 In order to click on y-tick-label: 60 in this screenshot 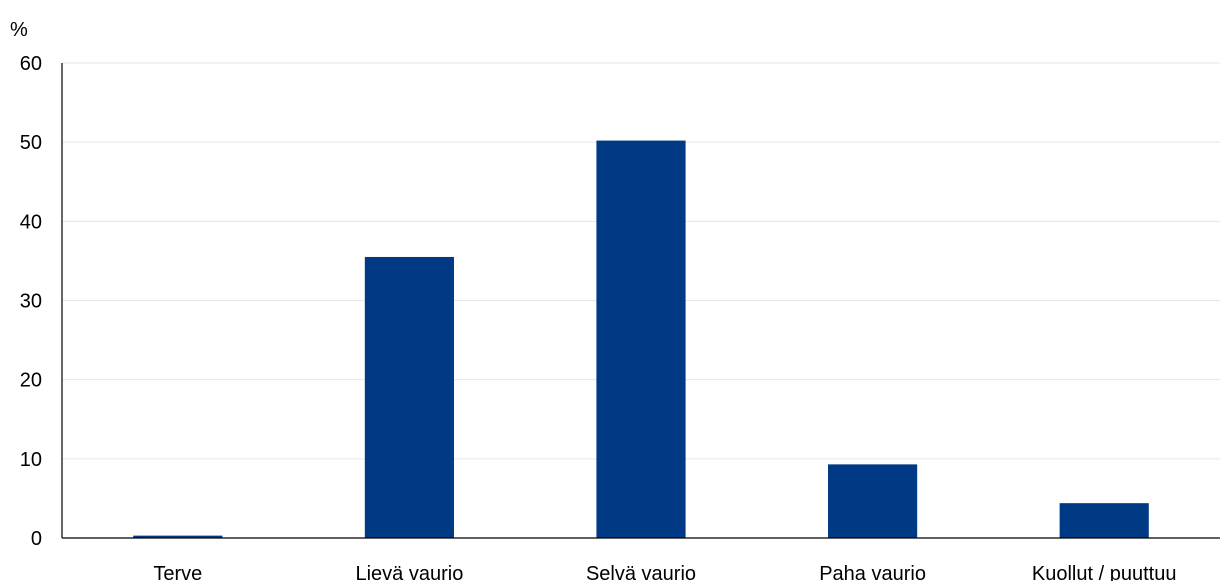, I will do `click(31, 64)`.